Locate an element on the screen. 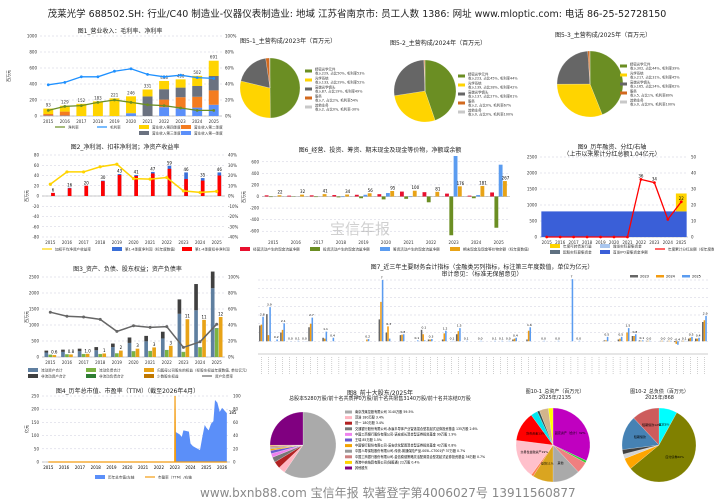  y2-tick-label: -20% is located at coordinates (233, 216).